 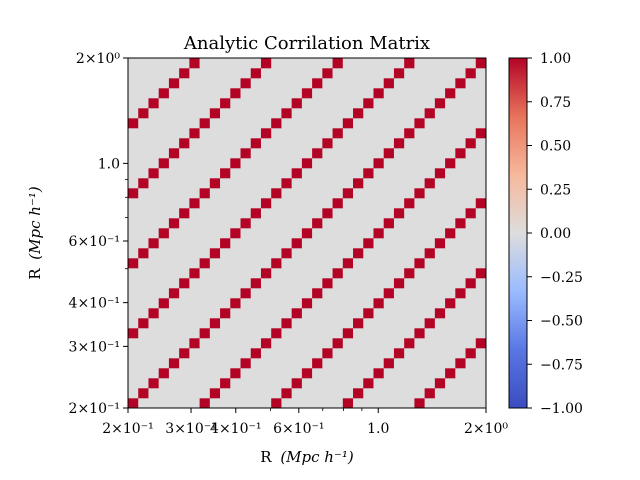 I want to click on colorbar-tick-label: 0.50, so click(x=555, y=147).